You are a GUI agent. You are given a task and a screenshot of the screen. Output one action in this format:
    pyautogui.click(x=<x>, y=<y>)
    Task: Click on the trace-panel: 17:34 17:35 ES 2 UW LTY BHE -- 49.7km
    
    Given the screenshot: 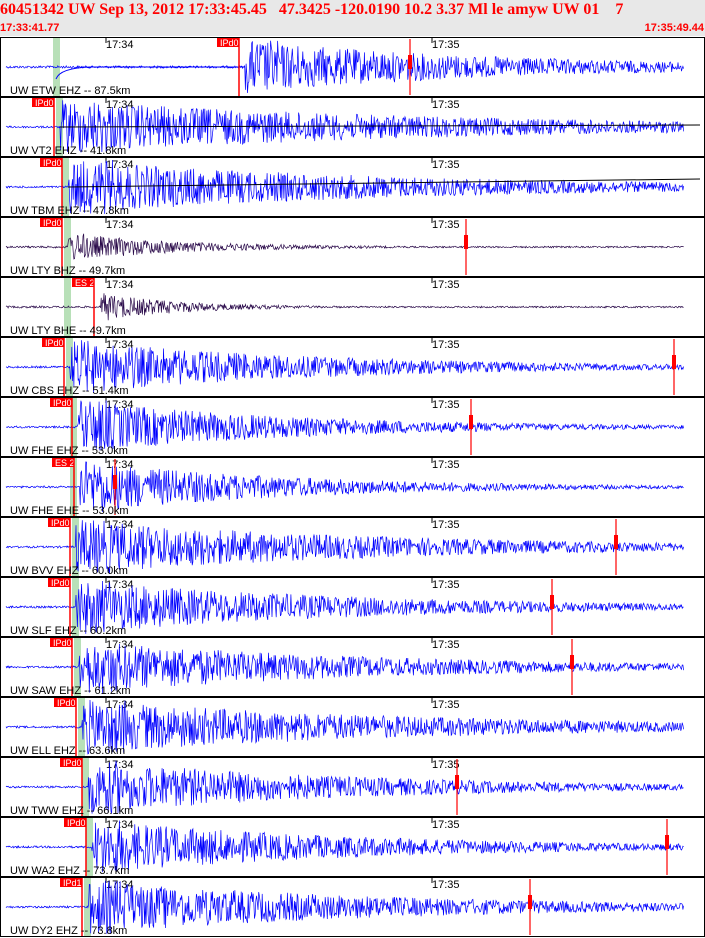 What is the action you would take?
    pyautogui.click(x=352, y=307)
    